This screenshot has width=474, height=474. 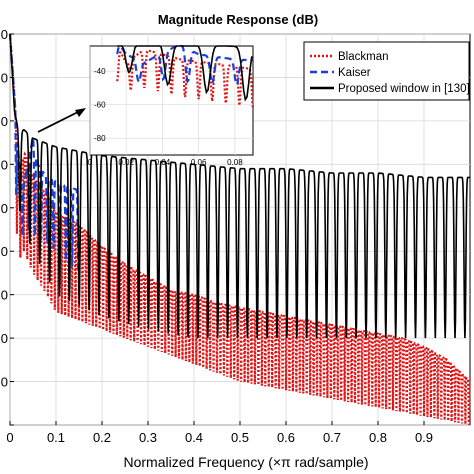 What do you see at coordinates (102, 437) in the screenshot?
I see `x-tick-label: 0.2` at bounding box center [102, 437].